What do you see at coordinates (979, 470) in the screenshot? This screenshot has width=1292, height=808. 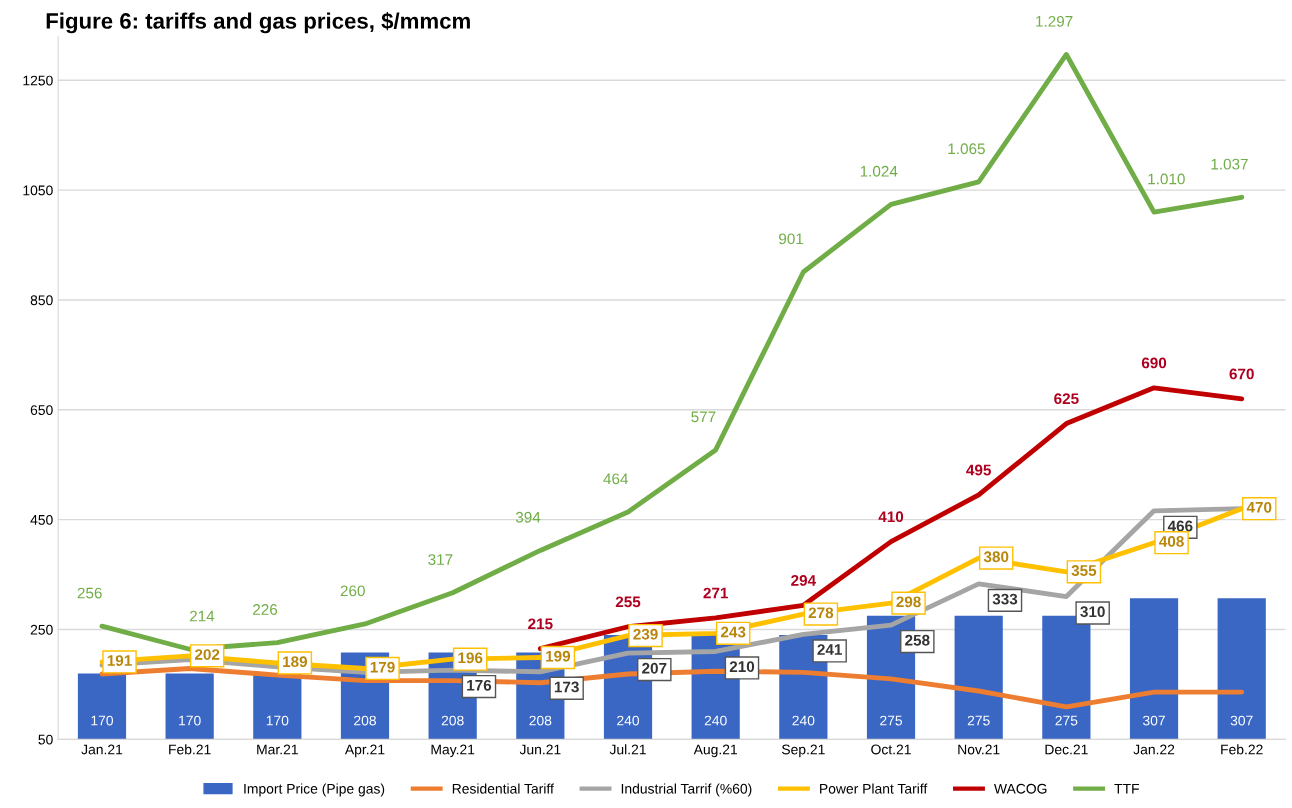 I see `data-label: 495` at bounding box center [979, 470].